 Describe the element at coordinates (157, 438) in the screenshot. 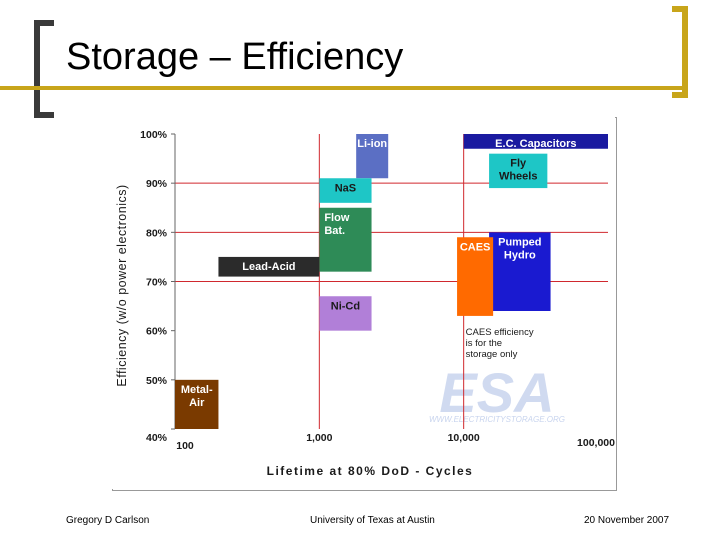

I see `y-tick-label: 40%` at that location.